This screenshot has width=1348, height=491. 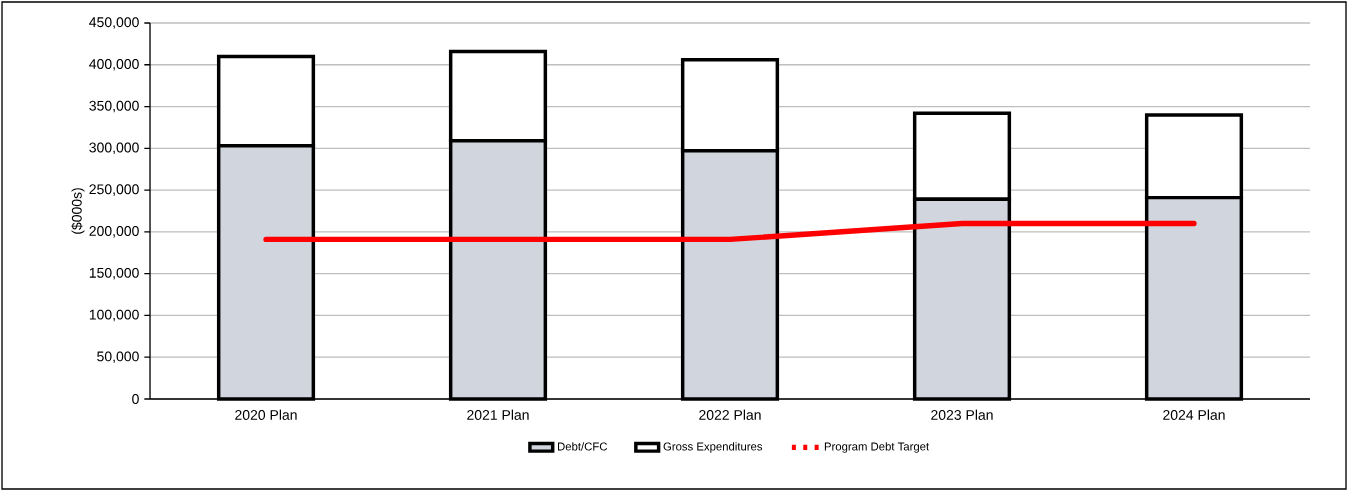 What do you see at coordinates (114, 148) in the screenshot?
I see `y-tick-label: 300,000` at bounding box center [114, 148].